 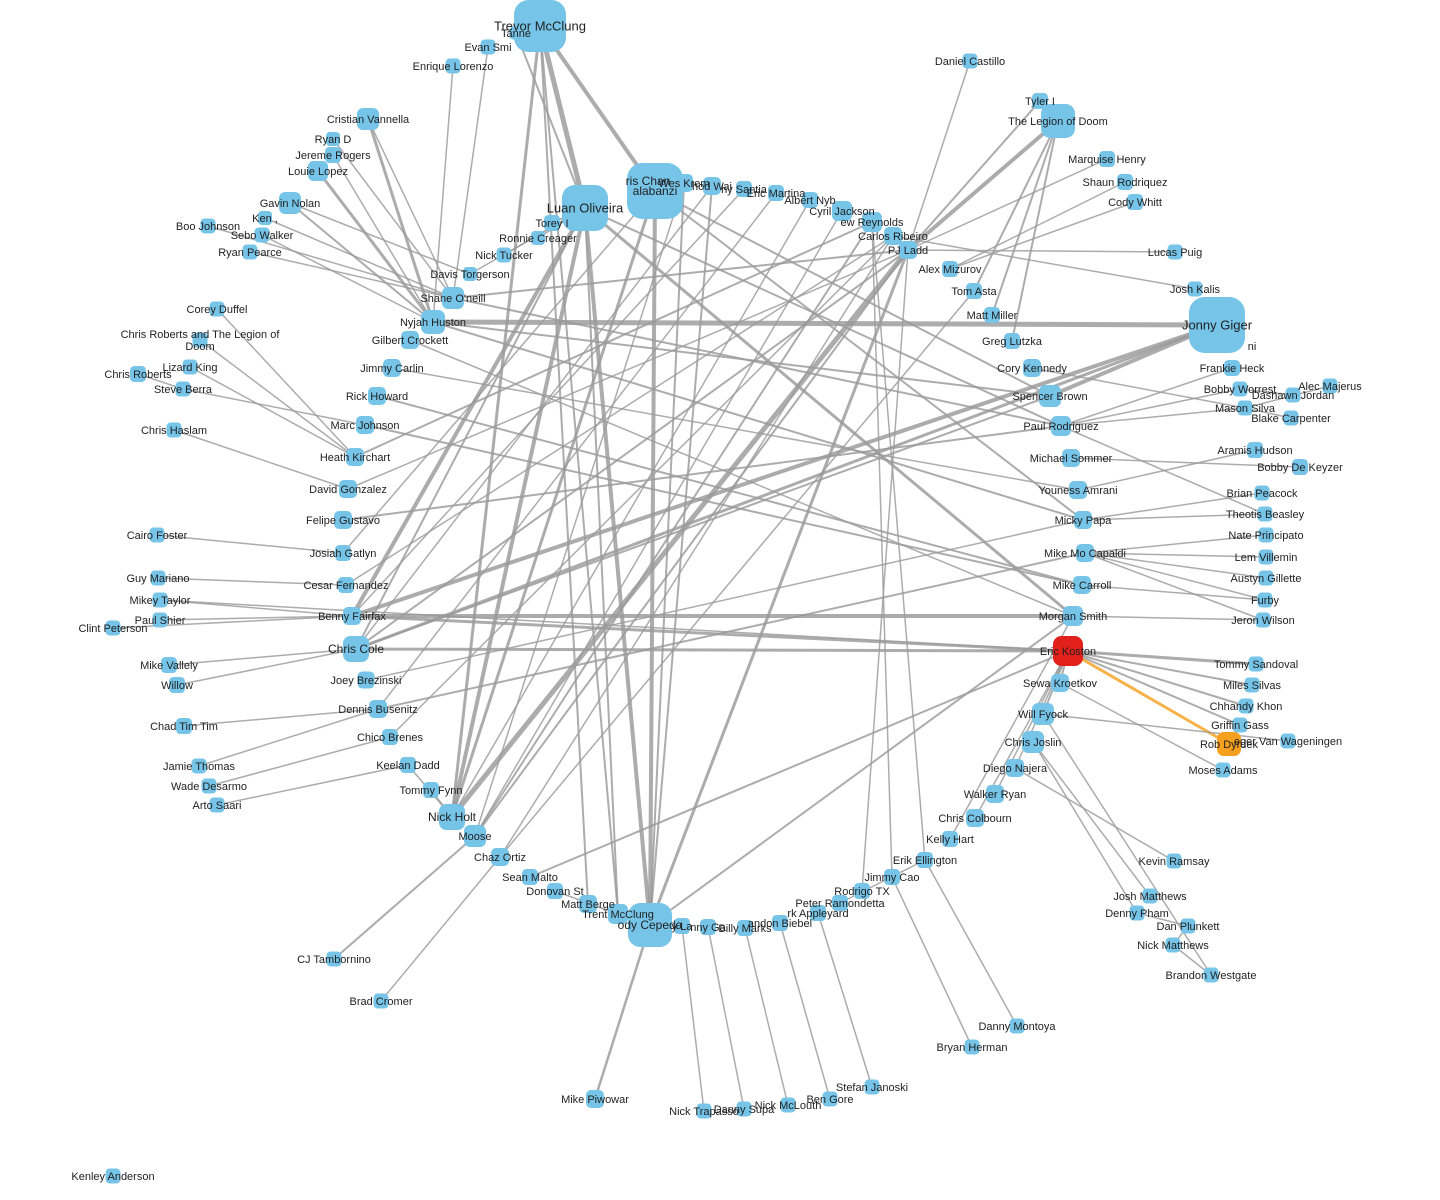 What do you see at coordinates (1125, 182) in the screenshot?
I see `graph-node-shaun-rodriquez` at bounding box center [1125, 182].